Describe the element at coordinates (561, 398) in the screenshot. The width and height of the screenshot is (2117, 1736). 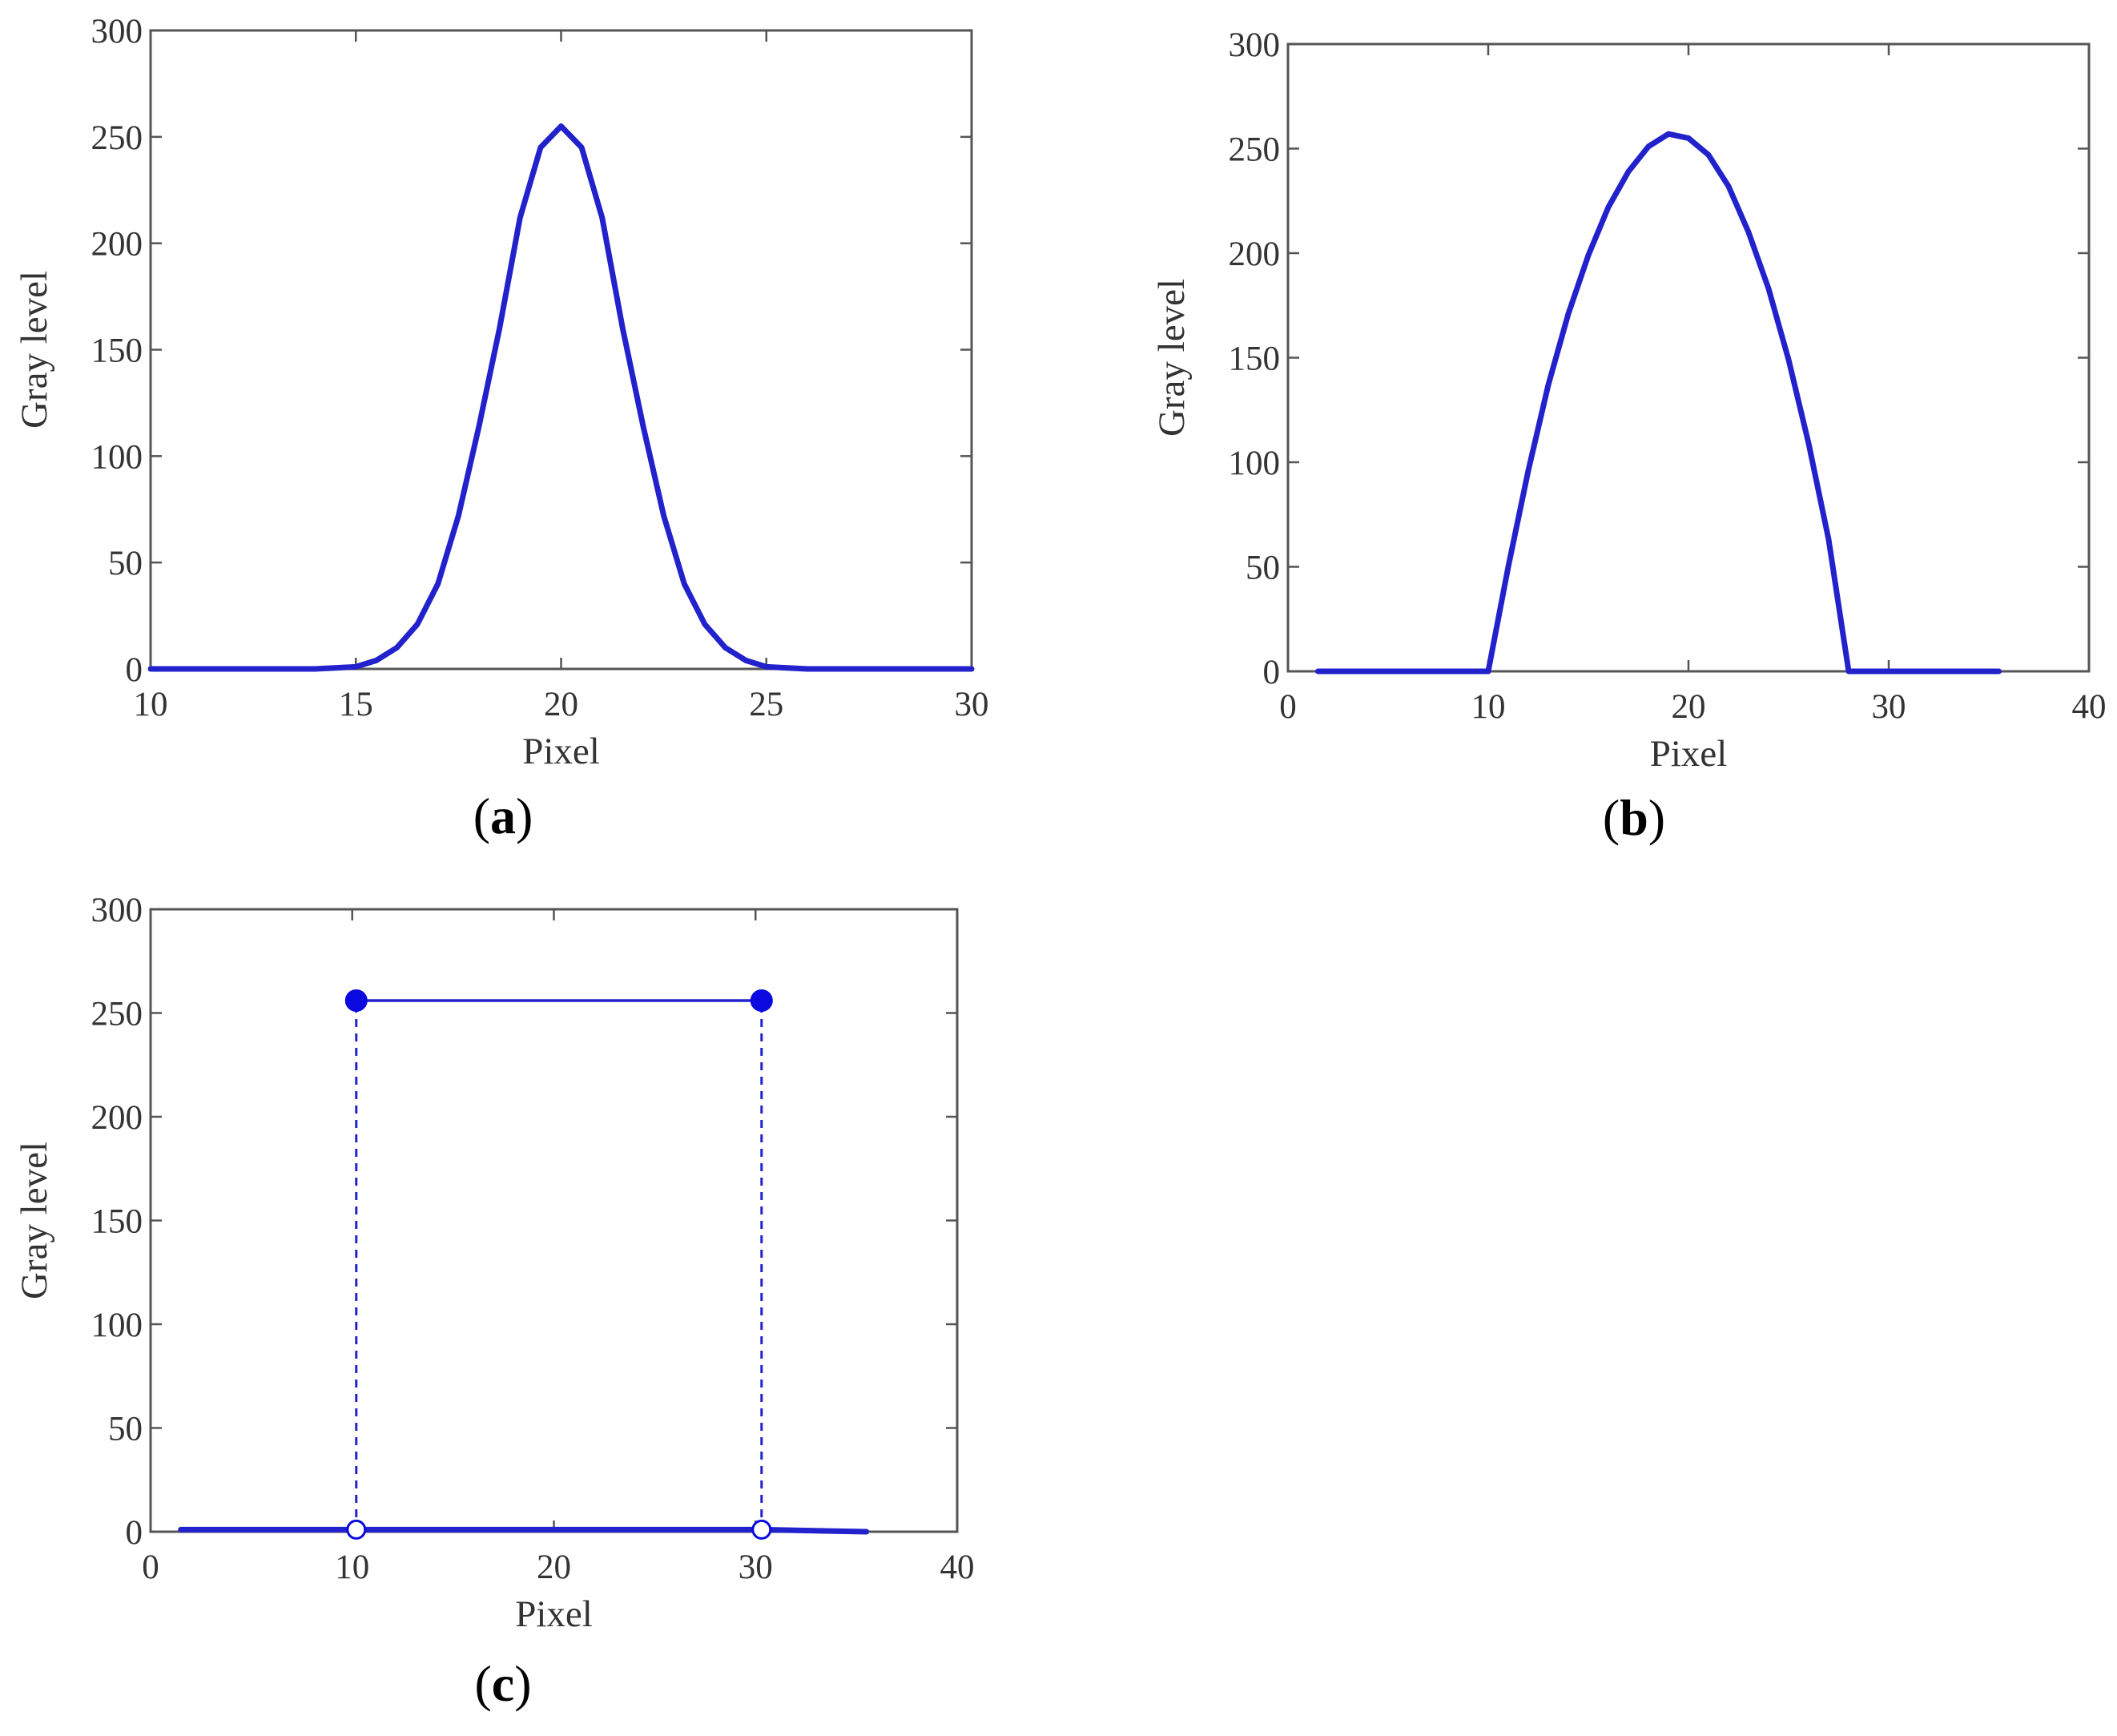
I see `series-gaussian-profile` at that location.